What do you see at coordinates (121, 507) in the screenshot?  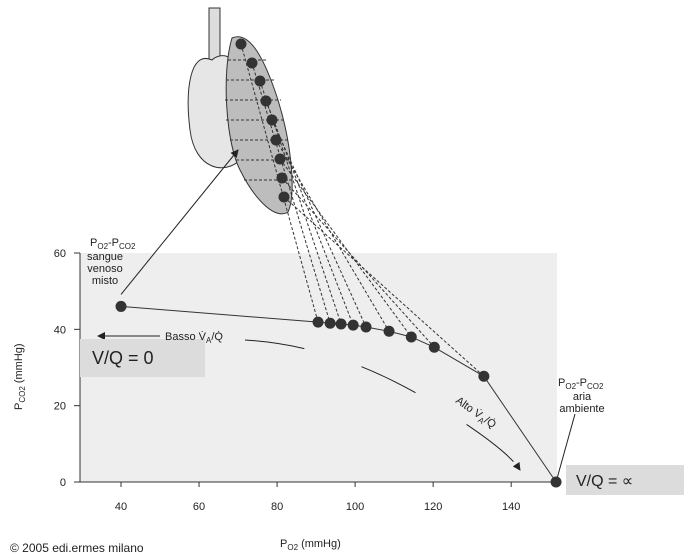 I see `x-tick-label: 40` at bounding box center [121, 507].